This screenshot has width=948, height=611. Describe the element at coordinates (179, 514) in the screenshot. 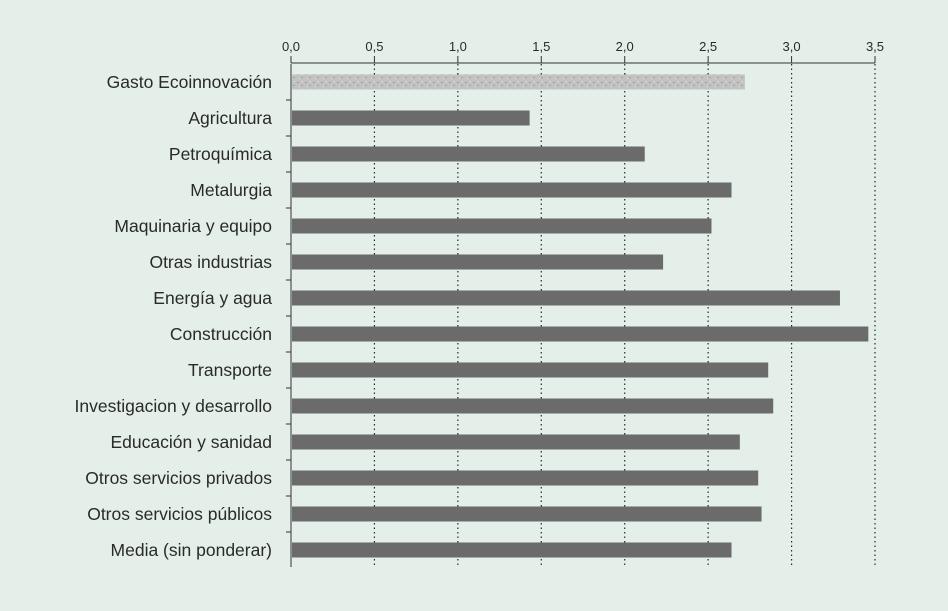

I see `category-label: Otros servicios públicos` at that location.